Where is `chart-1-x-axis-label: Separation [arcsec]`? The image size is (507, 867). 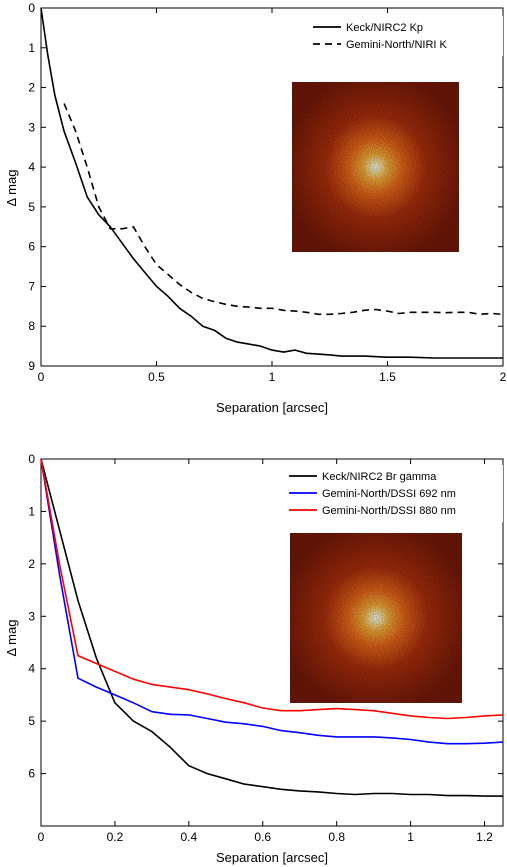
chart-1-x-axis-label: Separation [arcsec] is located at coordinates (272, 407).